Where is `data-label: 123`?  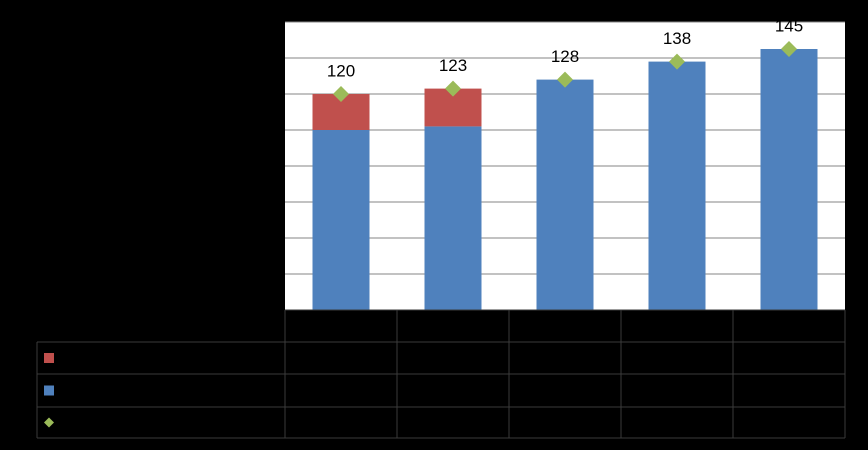 data-label: 123 is located at coordinates (453, 65).